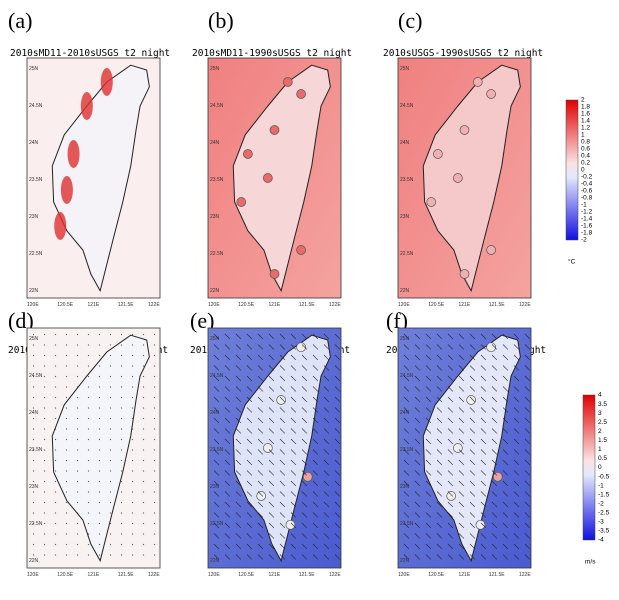  I want to click on colorbar-label: -1, so click(584, 205).